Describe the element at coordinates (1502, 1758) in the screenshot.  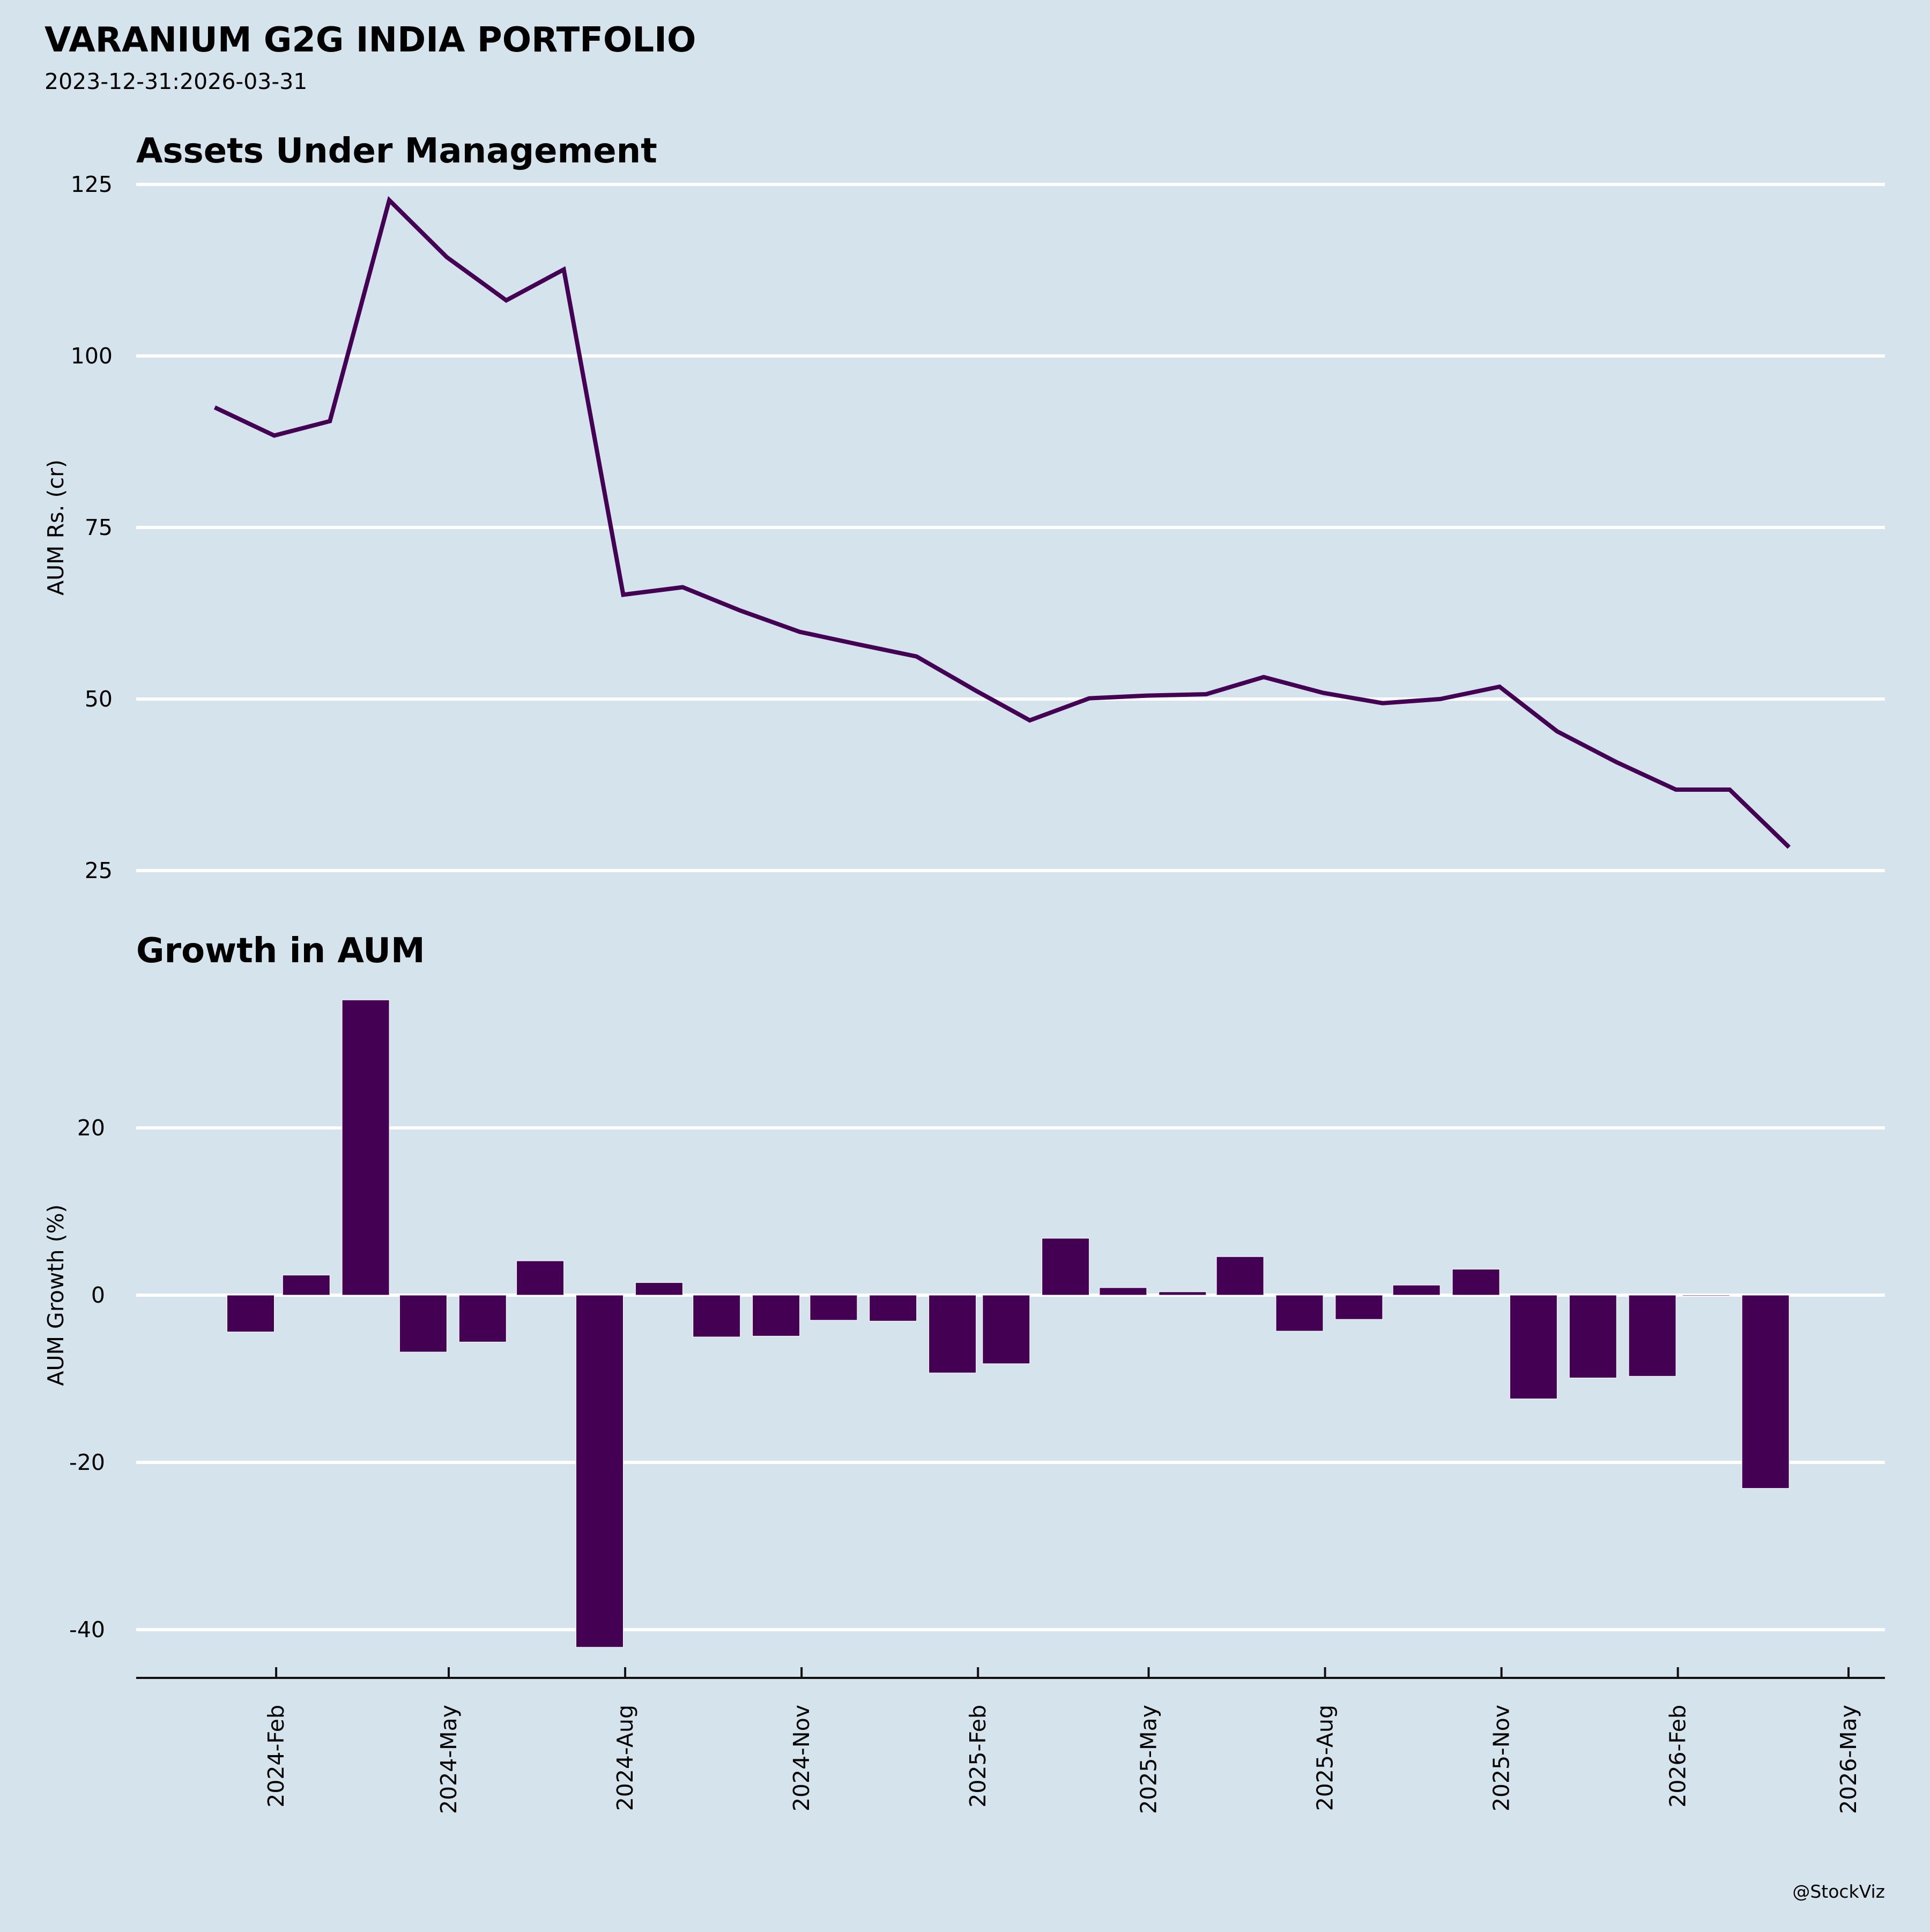
I see `x-tick-label: 2025-Nov` at that location.